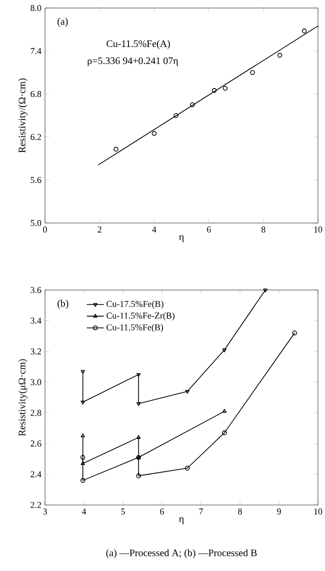 This screenshot has height=571, width=325. I want to click on y-tick-label: 3.6, so click(36, 290).